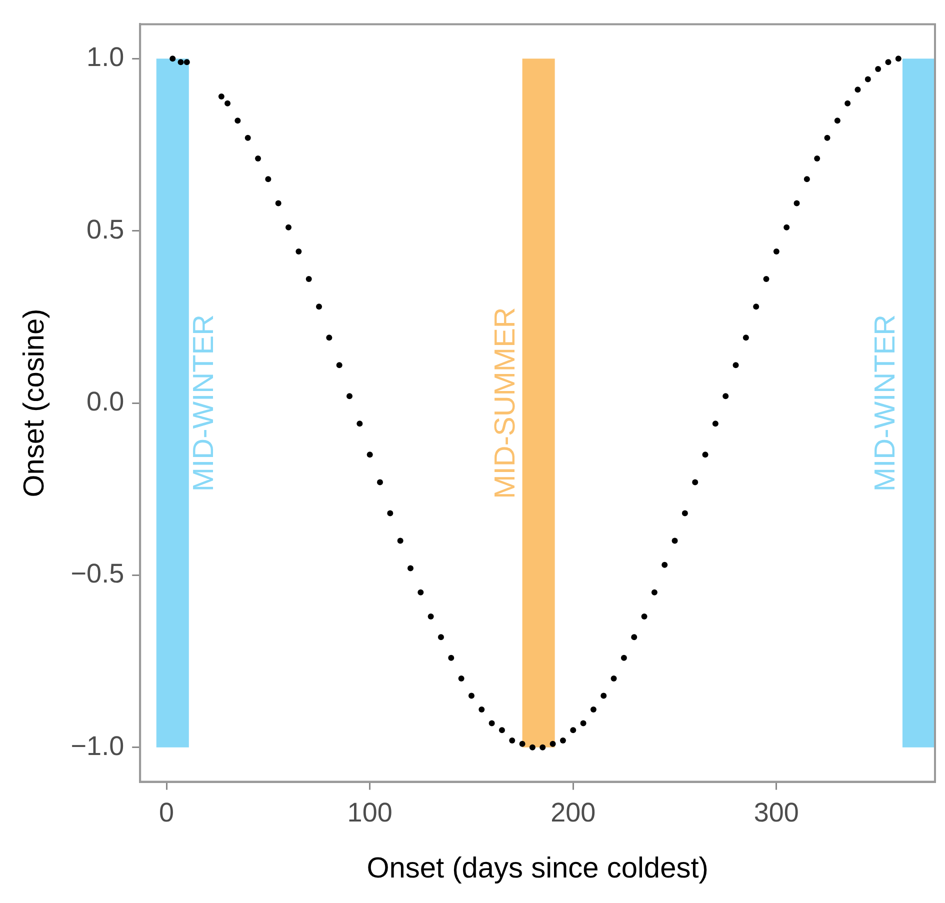 The width and height of the screenshot is (945, 903). What do you see at coordinates (105, 229) in the screenshot?
I see `y-tick-label: 0.5` at bounding box center [105, 229].